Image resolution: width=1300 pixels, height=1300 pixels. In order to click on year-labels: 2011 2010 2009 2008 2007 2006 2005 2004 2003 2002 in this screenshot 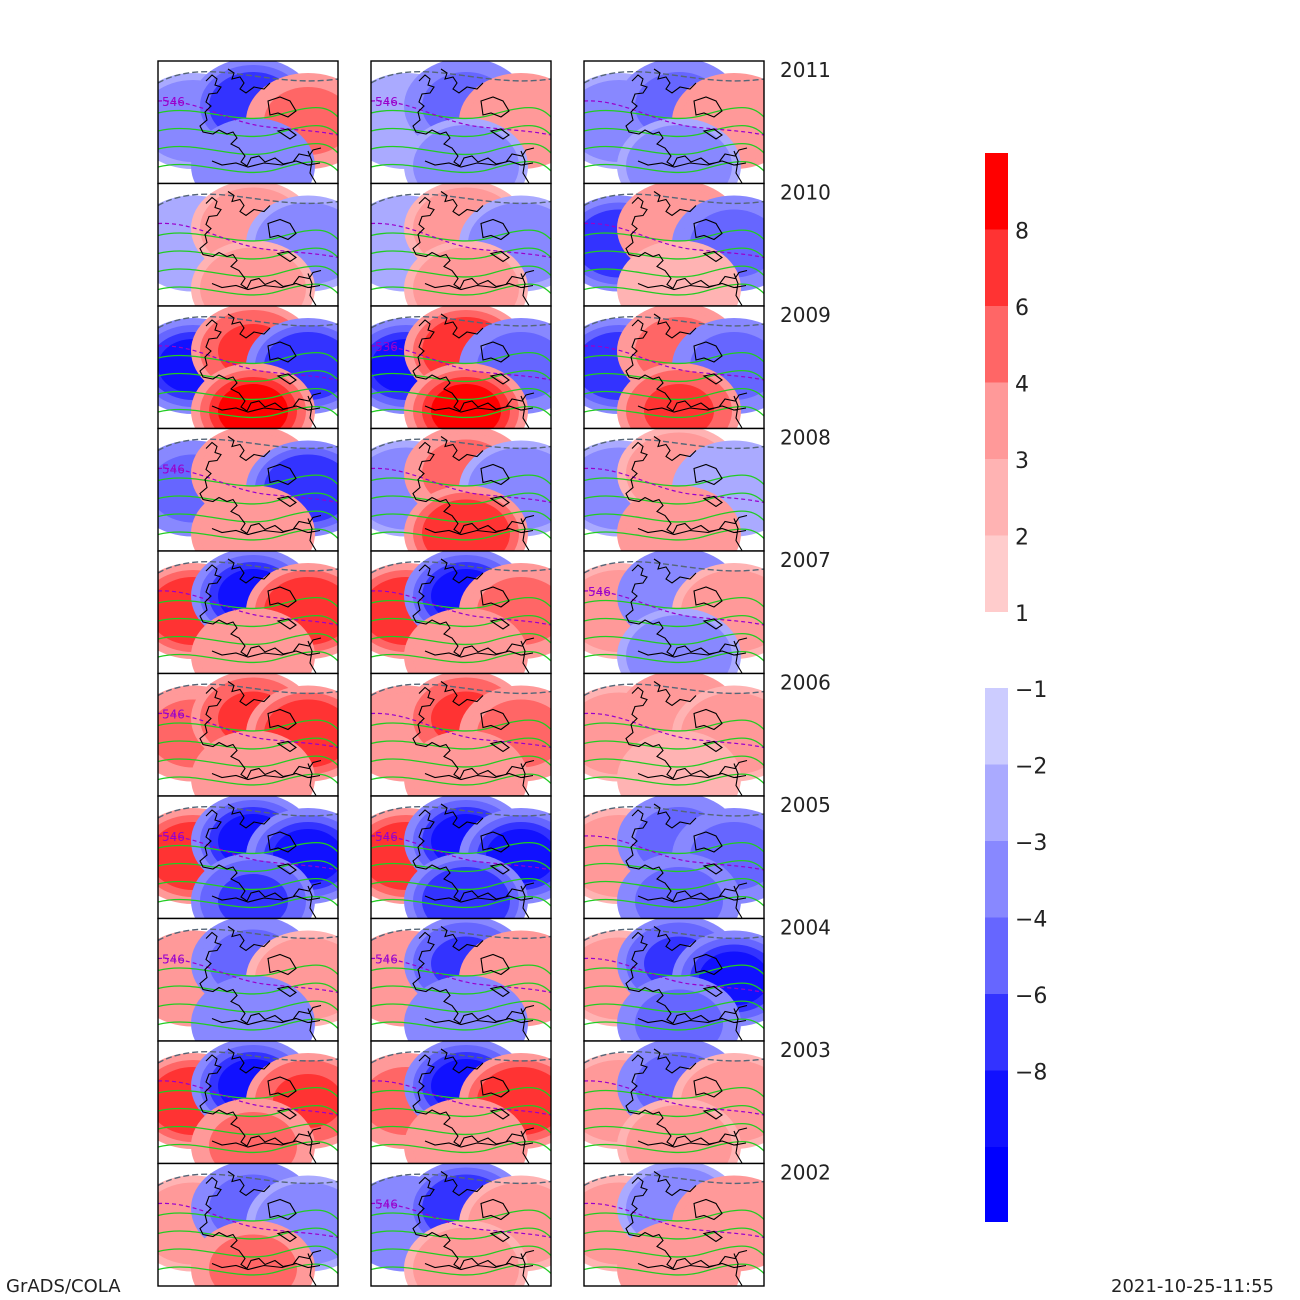, I will do `click(805, 621)`.